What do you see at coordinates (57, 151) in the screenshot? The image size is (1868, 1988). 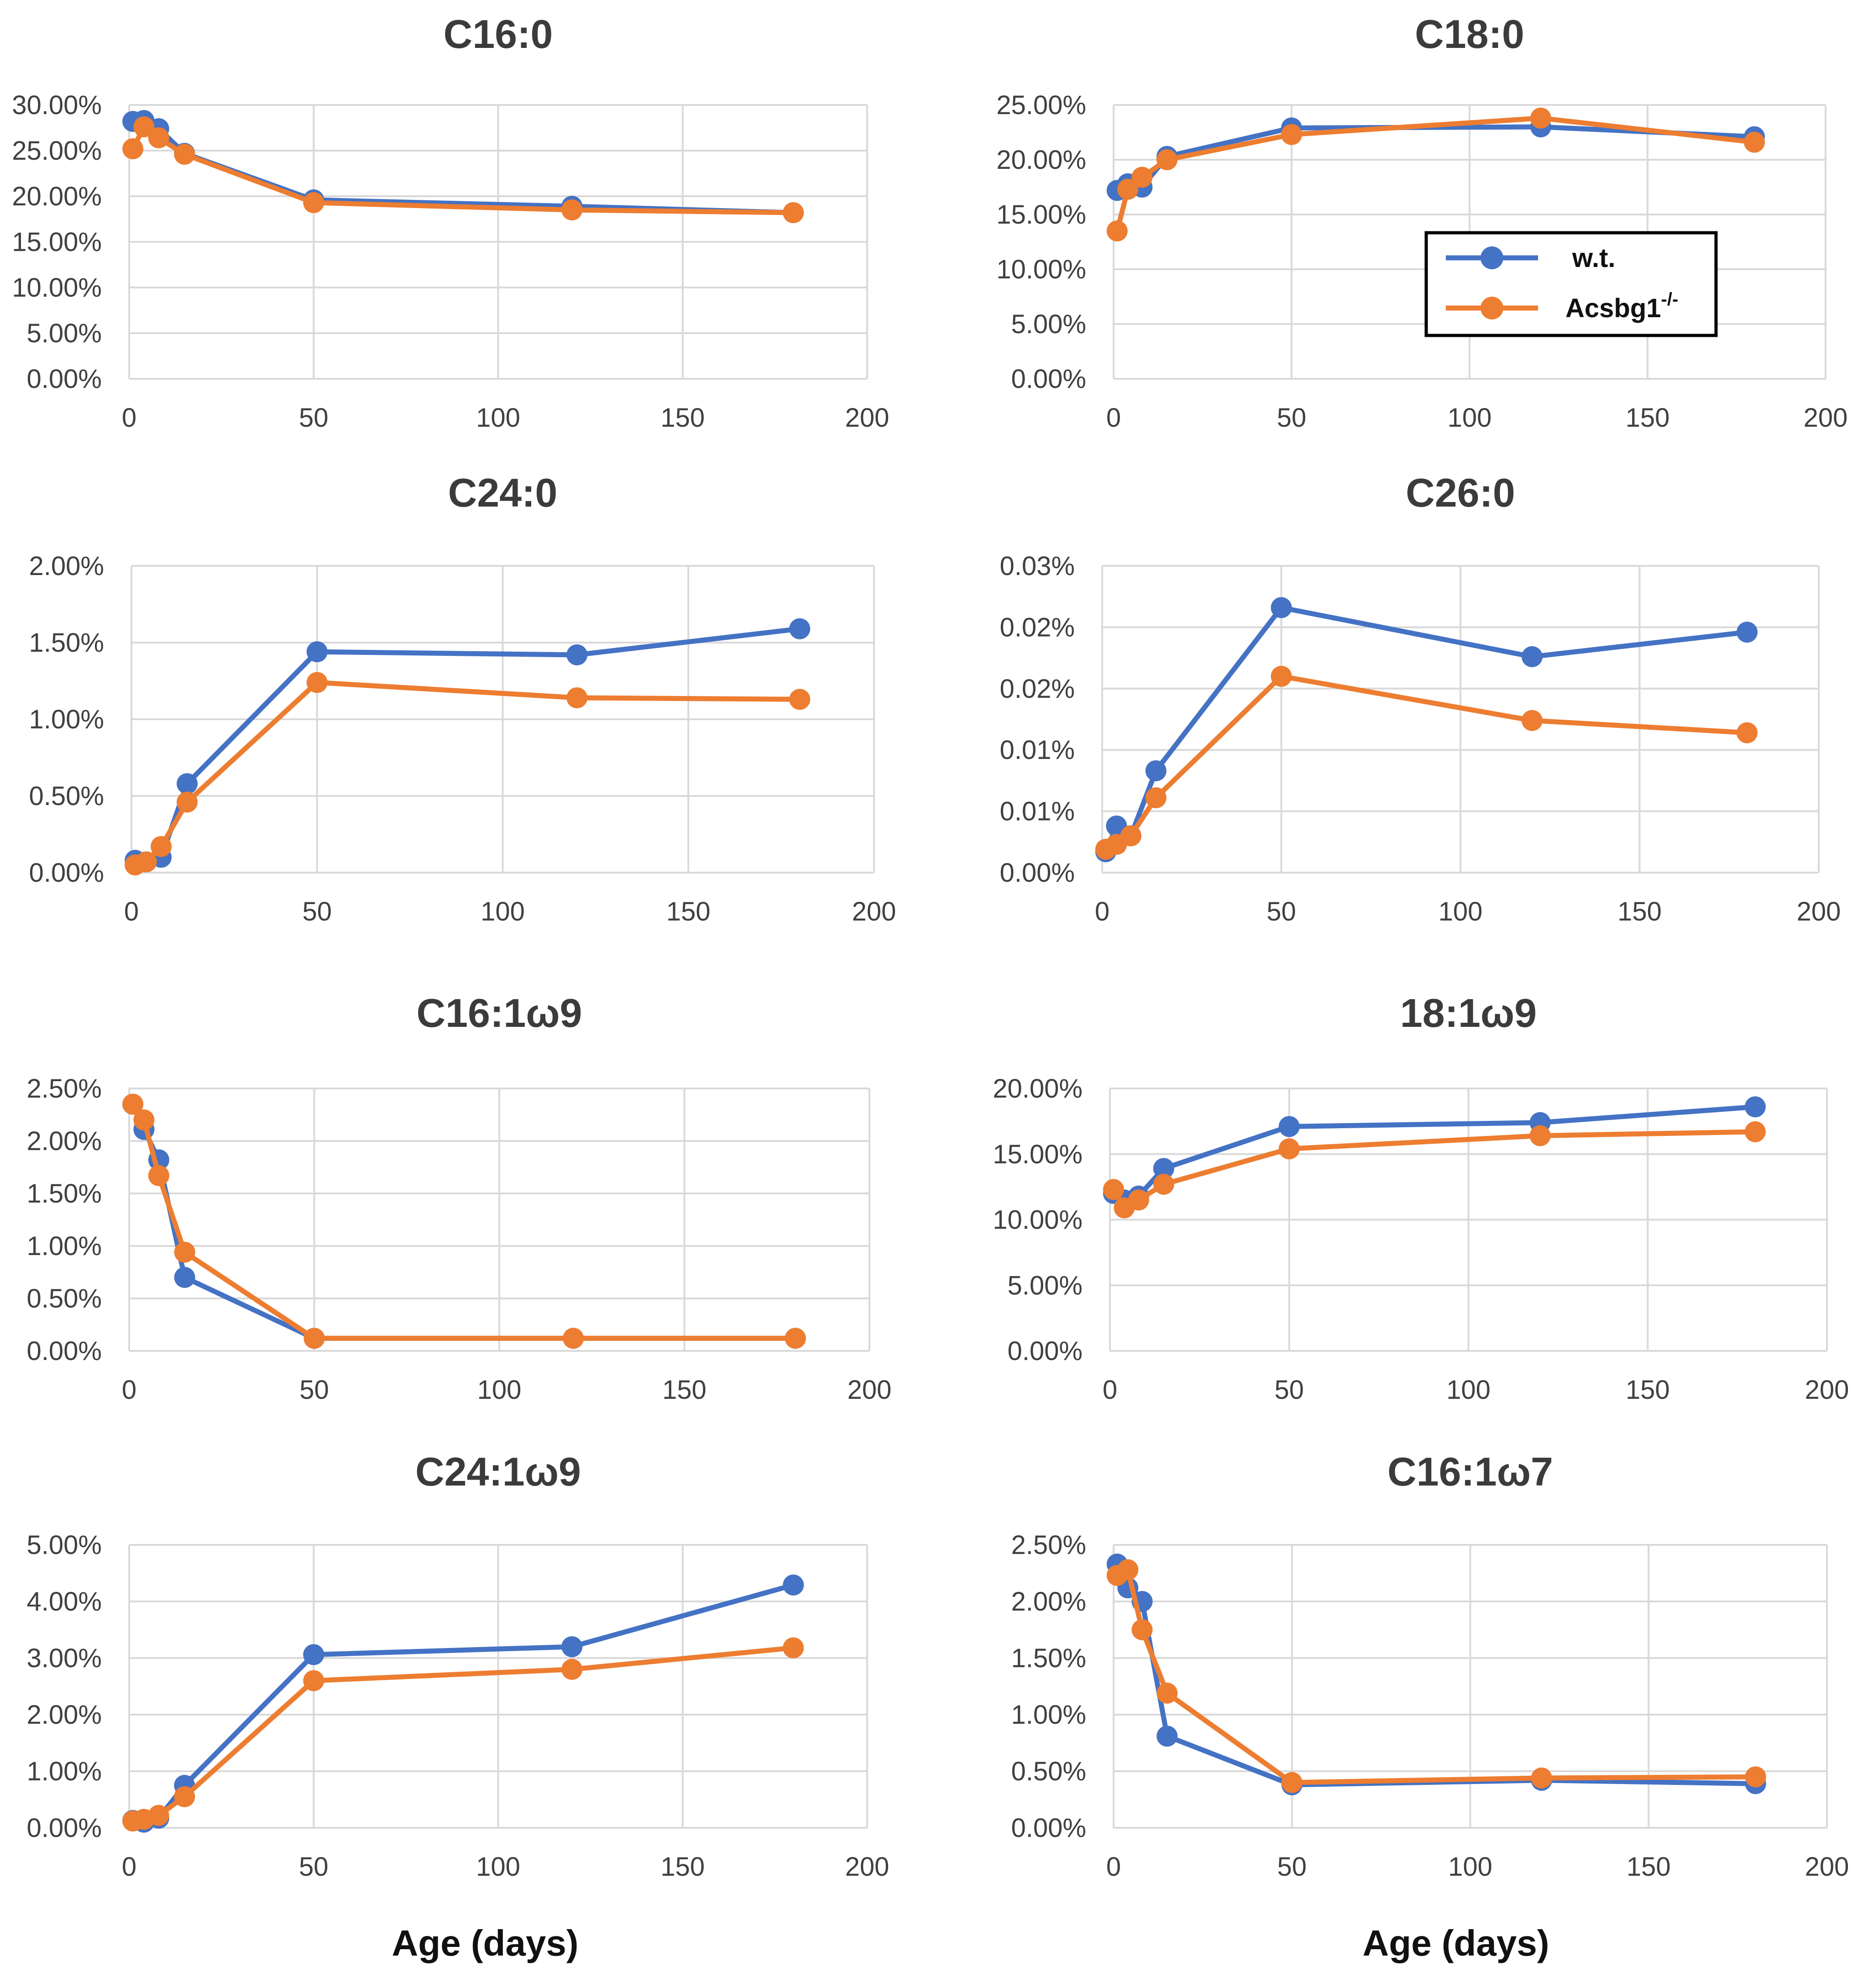 I see `y-tick-label: 25.00%` at bounding box center [57, 151].